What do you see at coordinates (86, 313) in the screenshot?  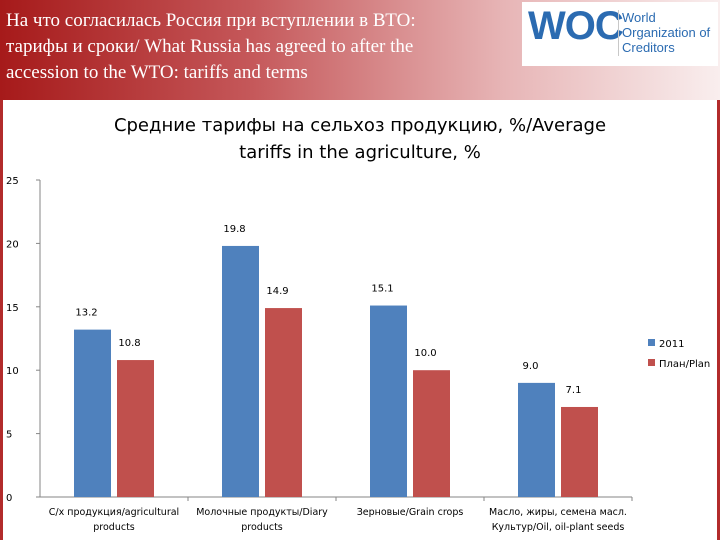 I see `data-label: 13.2` at bounding box center [86, 313].